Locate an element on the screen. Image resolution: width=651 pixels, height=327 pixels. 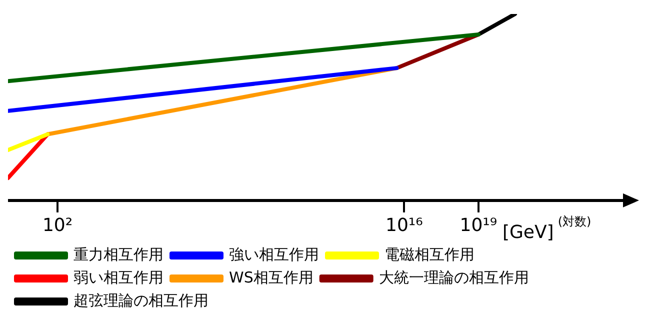
x-tick-label: 10² is located at coordinates (57, 225).